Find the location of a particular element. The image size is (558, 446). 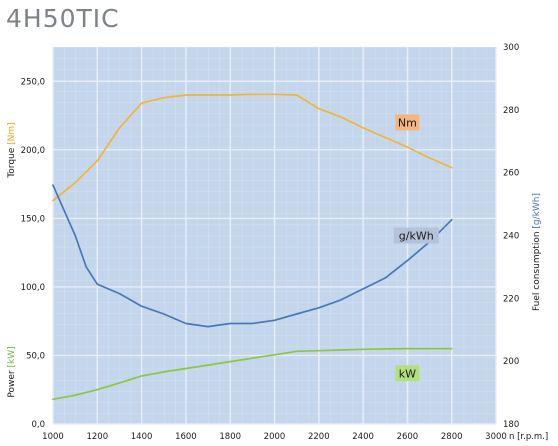

right-axis-label: Fuel consumption [g/kWh] is located at coordinates (537, 252).